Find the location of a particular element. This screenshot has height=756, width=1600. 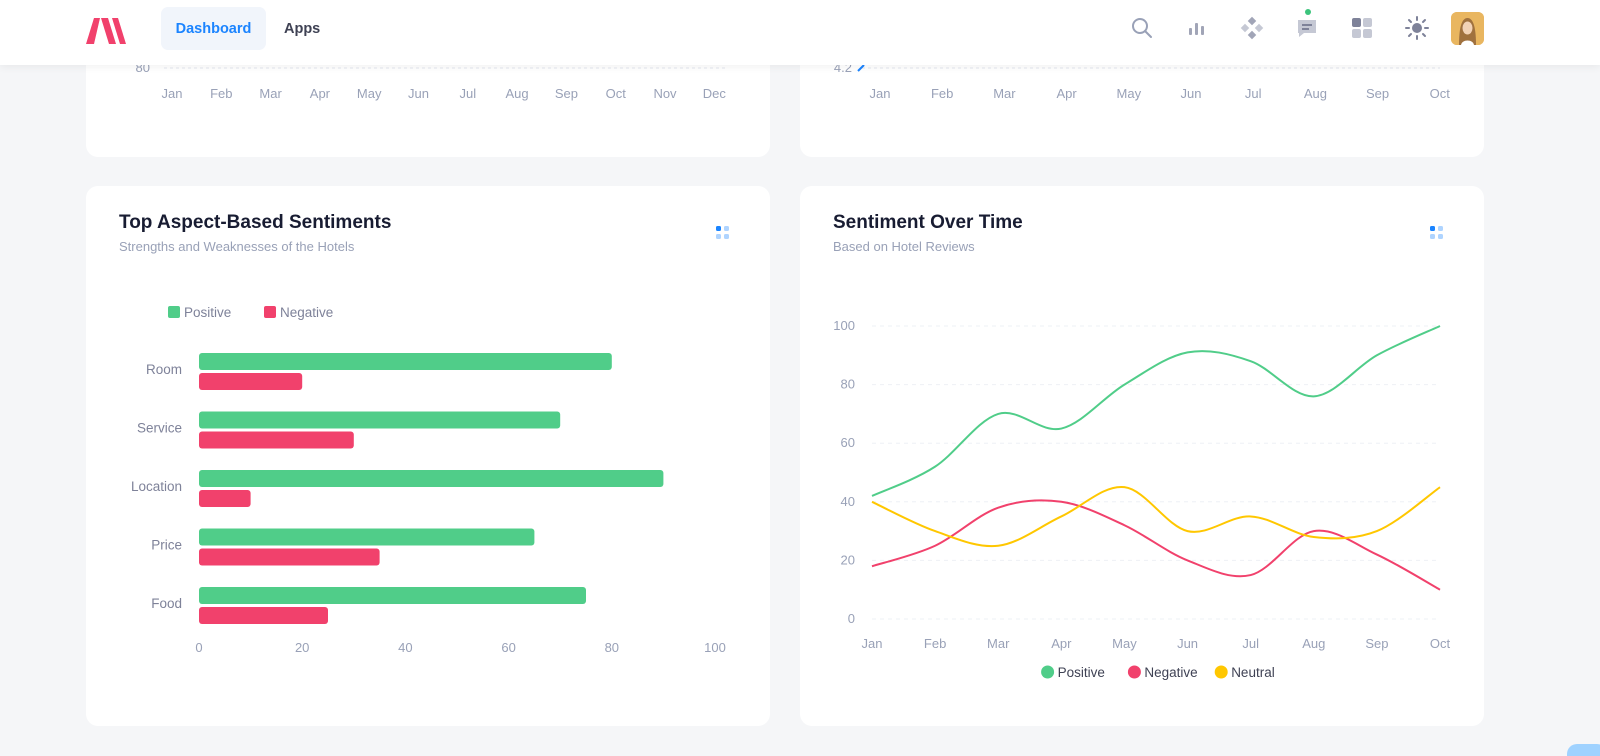

chat-icon is located at coordinates (1307, 28).